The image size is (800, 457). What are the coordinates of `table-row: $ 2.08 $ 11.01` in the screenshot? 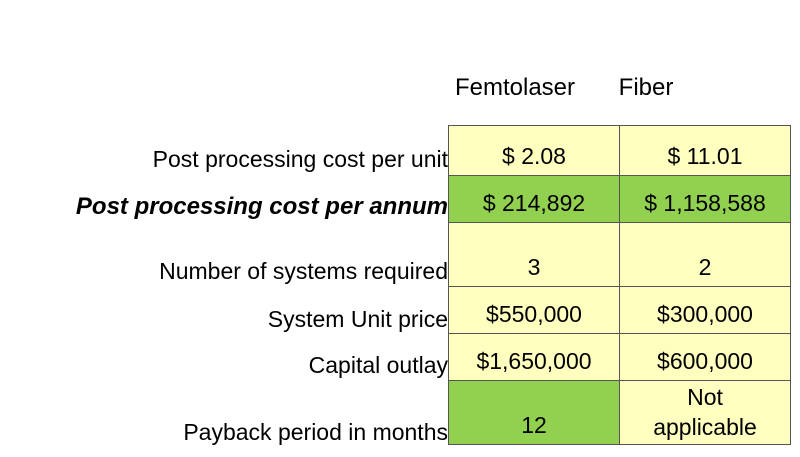 It's located at (619, 150).